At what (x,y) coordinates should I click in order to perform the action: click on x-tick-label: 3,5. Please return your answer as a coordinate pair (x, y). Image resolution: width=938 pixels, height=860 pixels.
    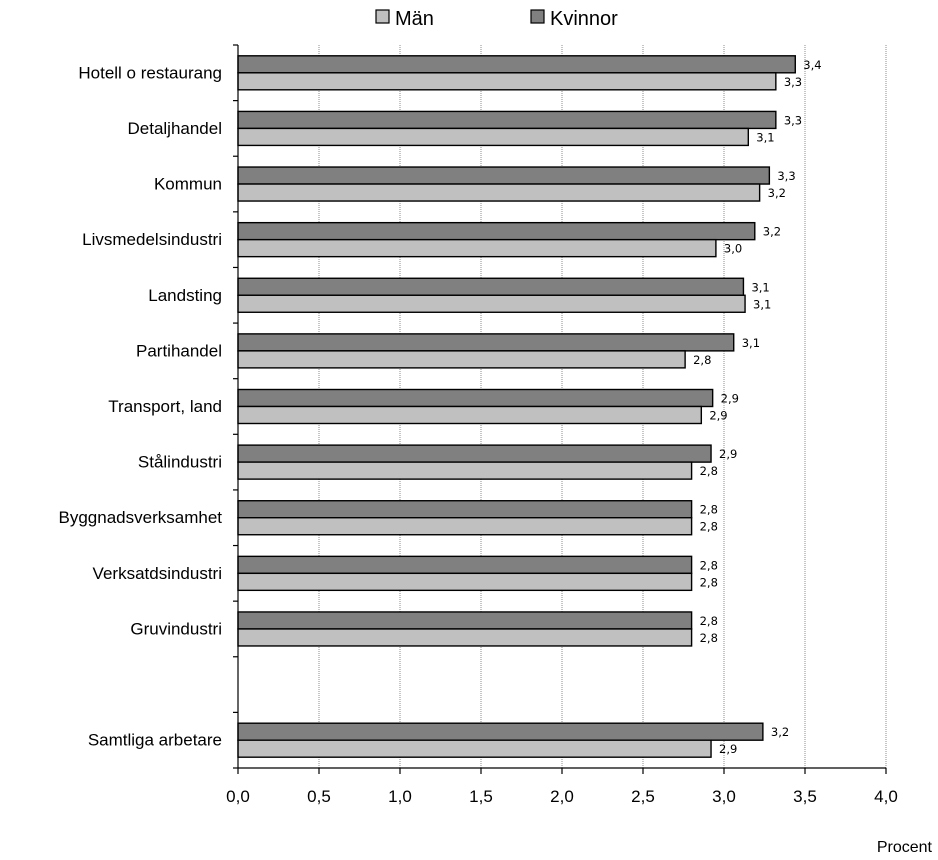
    Looking at the image, I should click on (805, 796).